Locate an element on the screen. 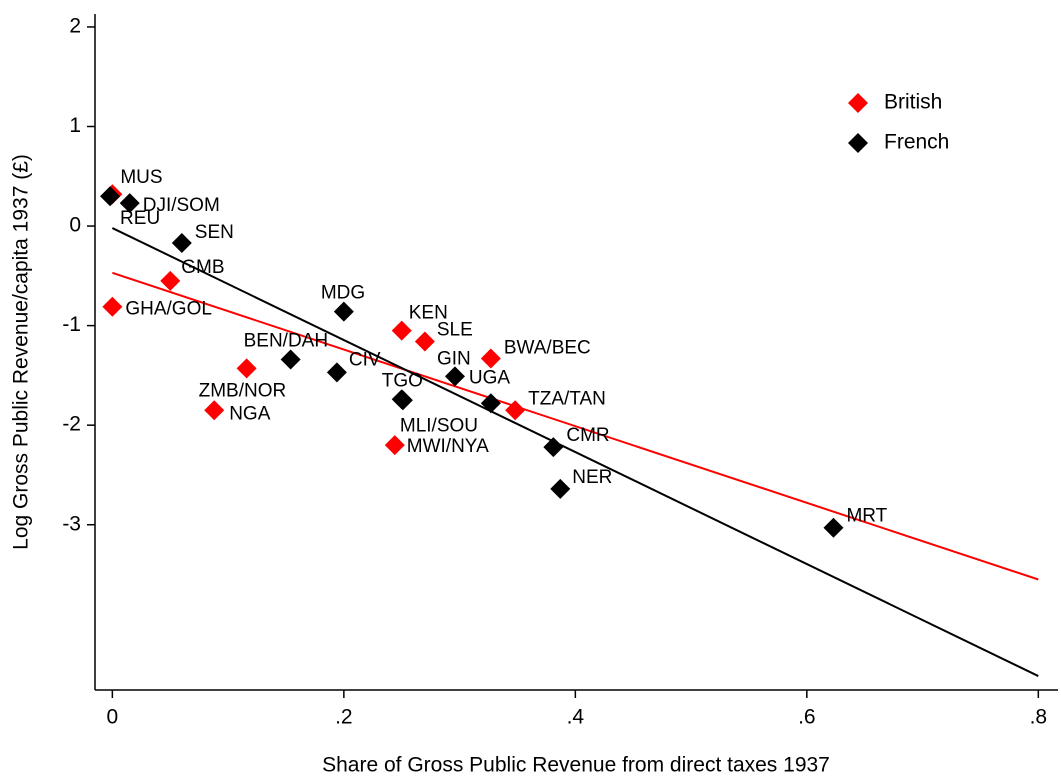 The width and height of the screenshot is (1061, 782). point-label: UGA is located at coordinates (490, 377).